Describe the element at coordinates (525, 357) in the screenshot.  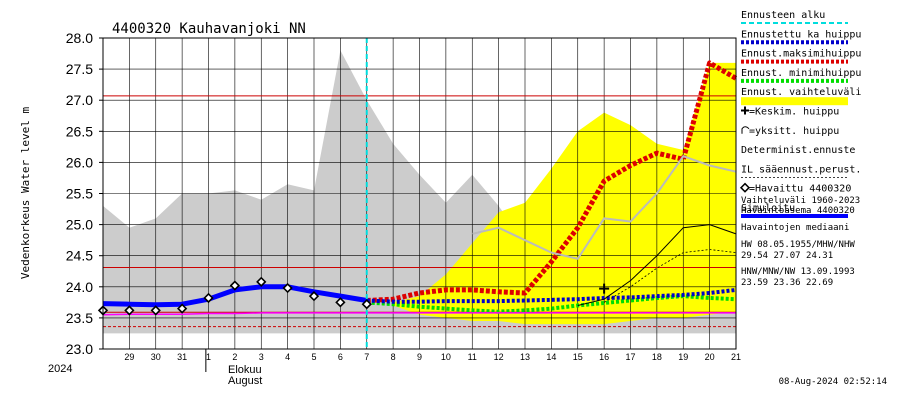
I see `x-tick-label: 13` at that location.